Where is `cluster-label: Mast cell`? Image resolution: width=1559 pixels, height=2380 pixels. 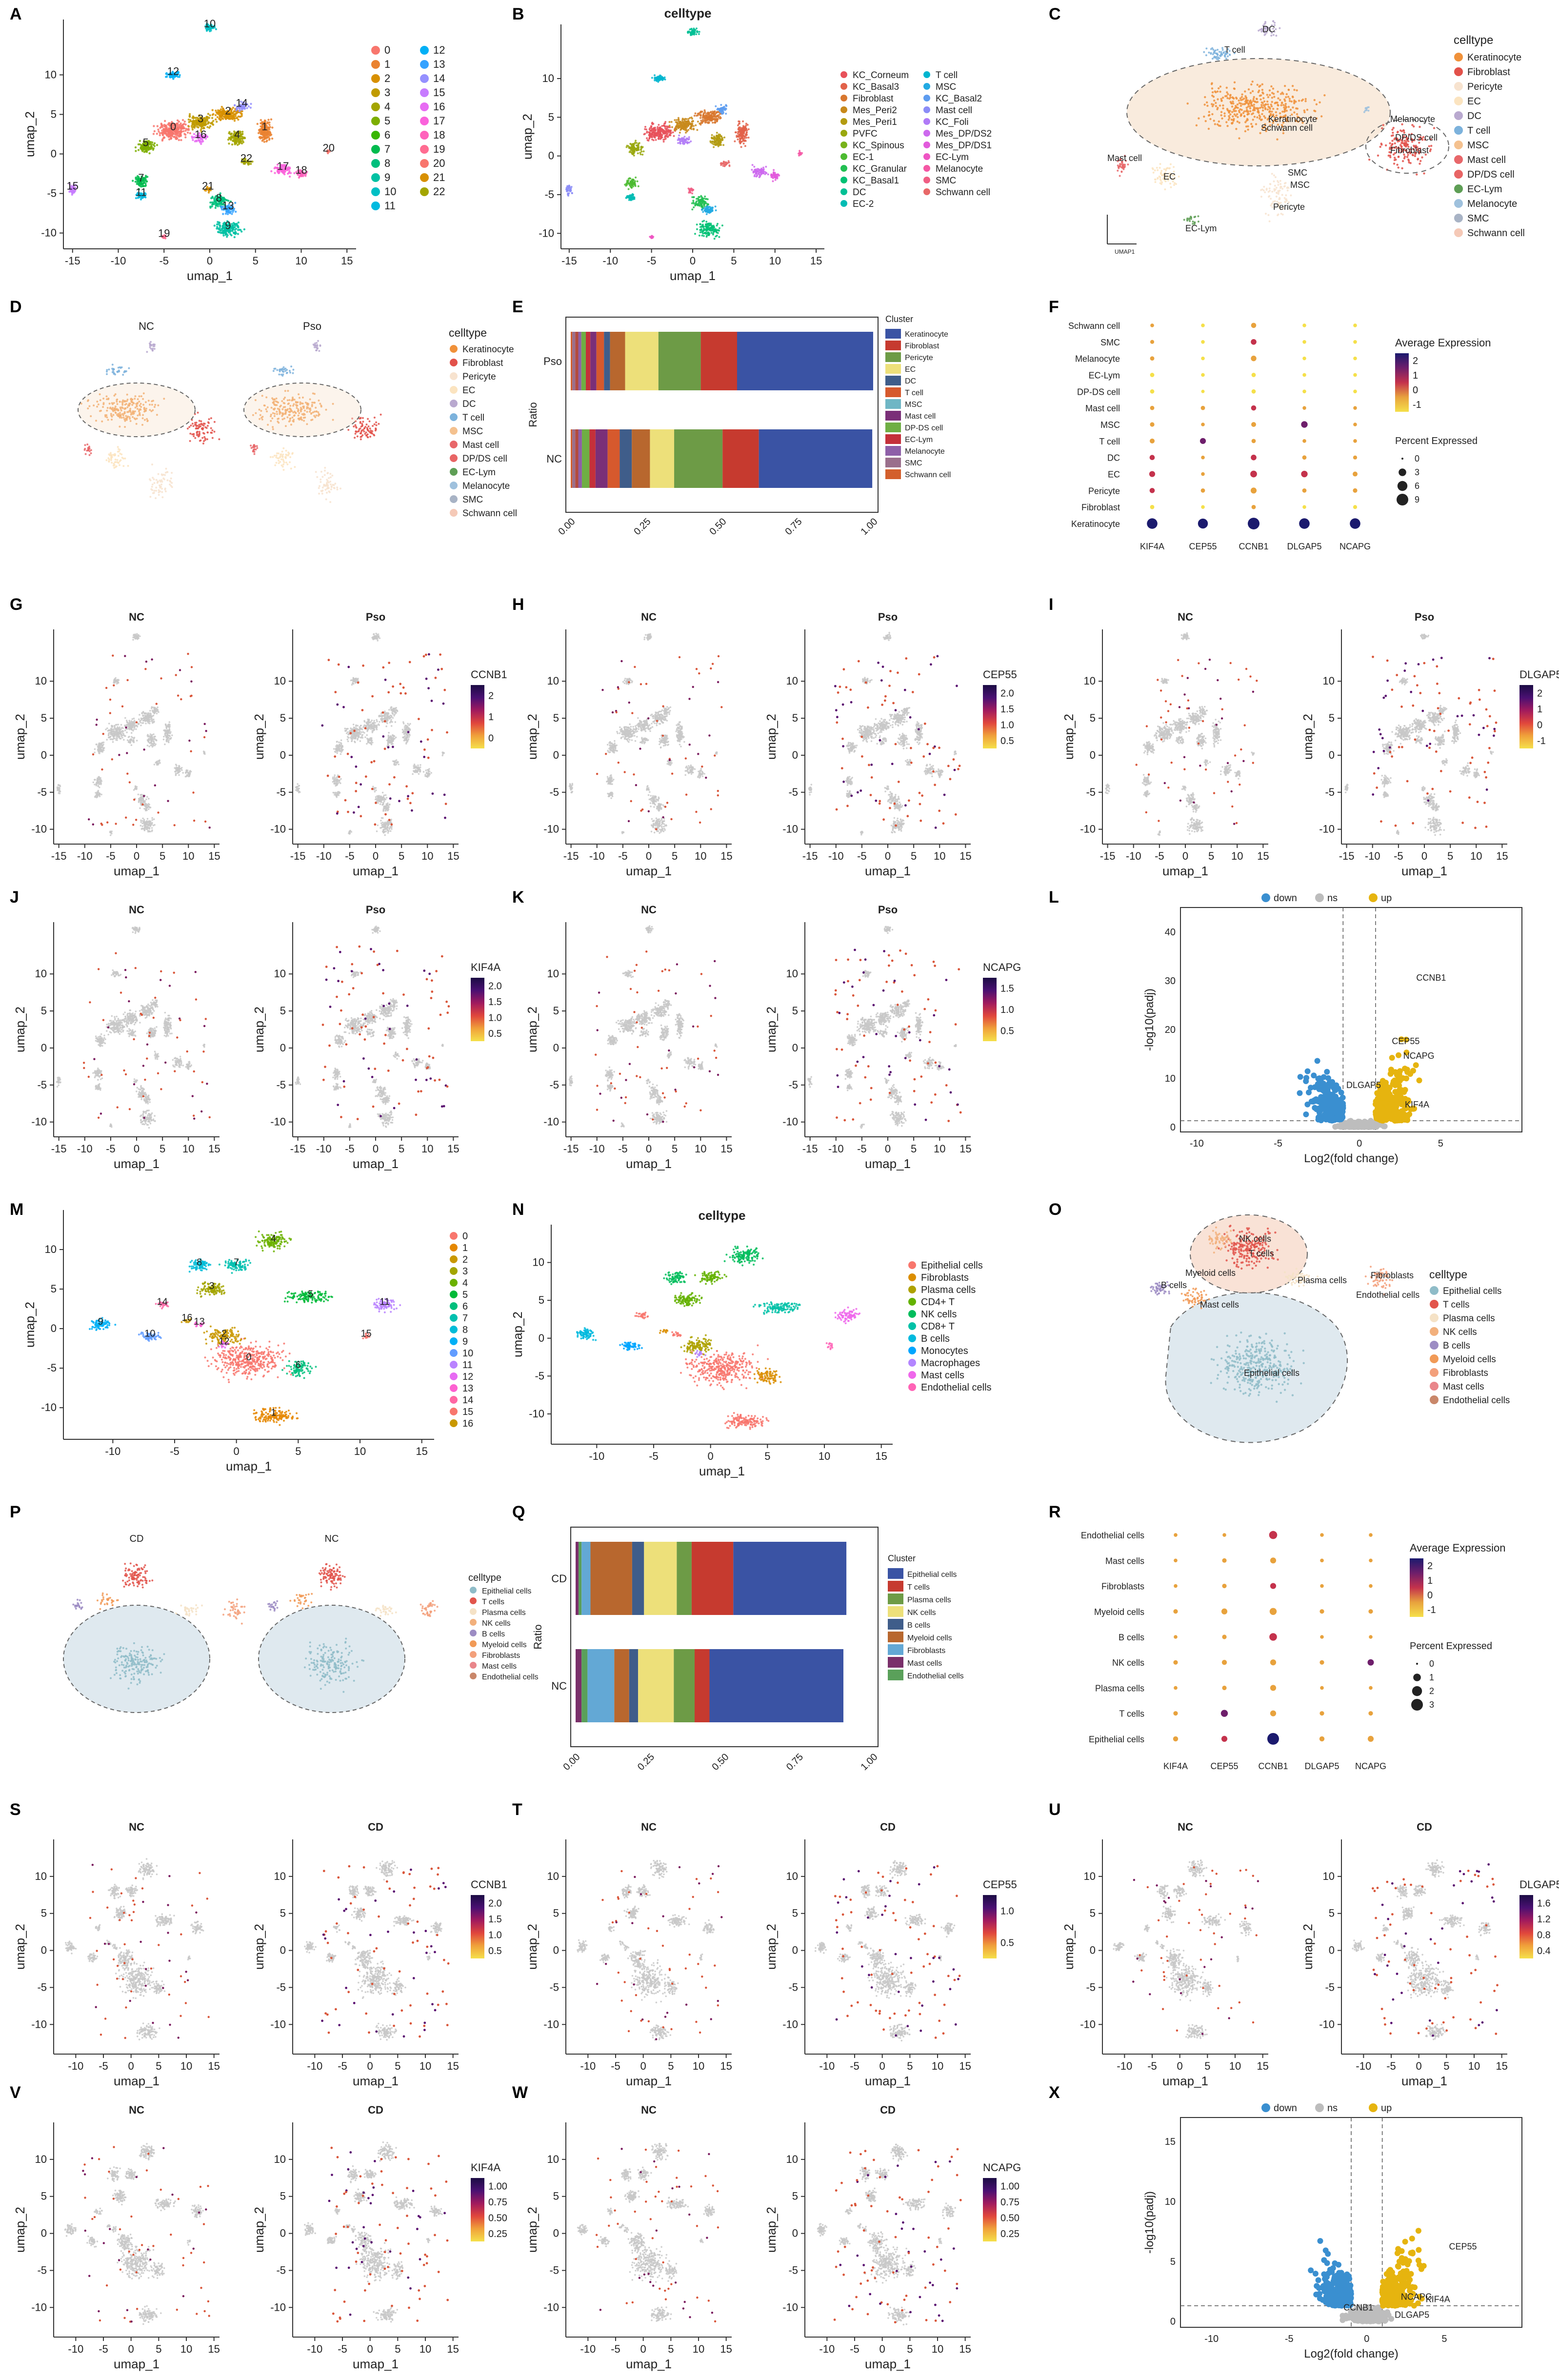 cluster-label: Mast cell is located at coordinates (1124, 158).